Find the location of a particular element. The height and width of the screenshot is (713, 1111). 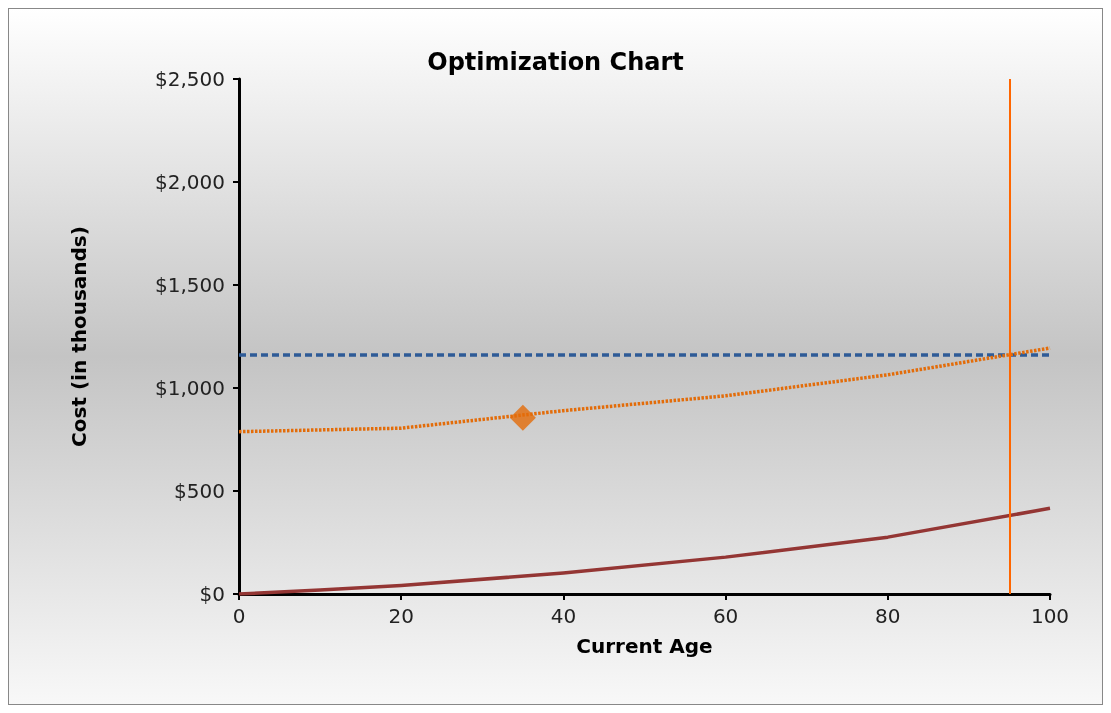

x-tick-label: 20 is located at coordinates (401, 616).